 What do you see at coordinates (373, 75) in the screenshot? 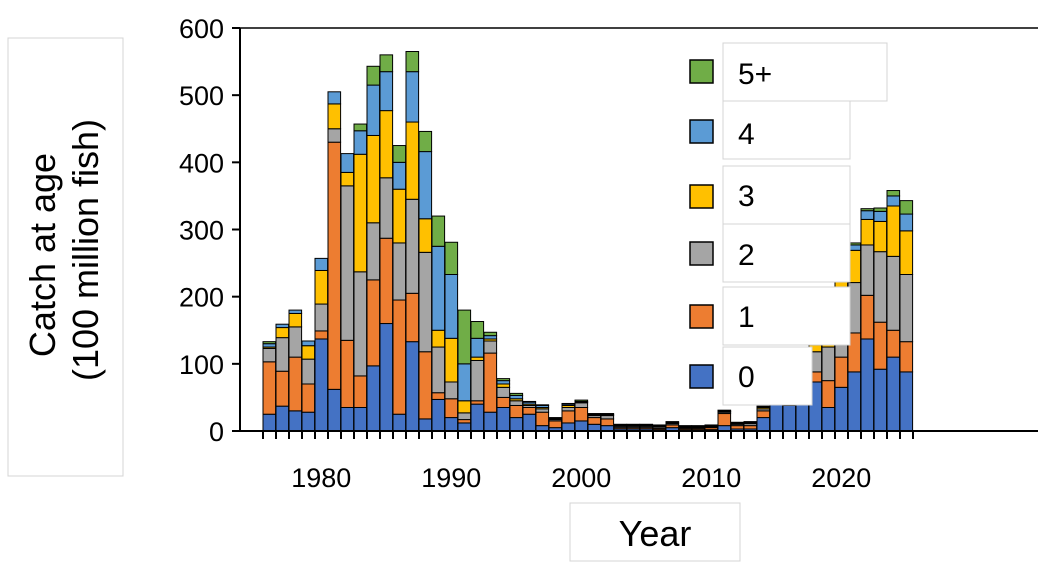
I see `bar-segment-age-5plus-1984` at bounding box center [373, 75].